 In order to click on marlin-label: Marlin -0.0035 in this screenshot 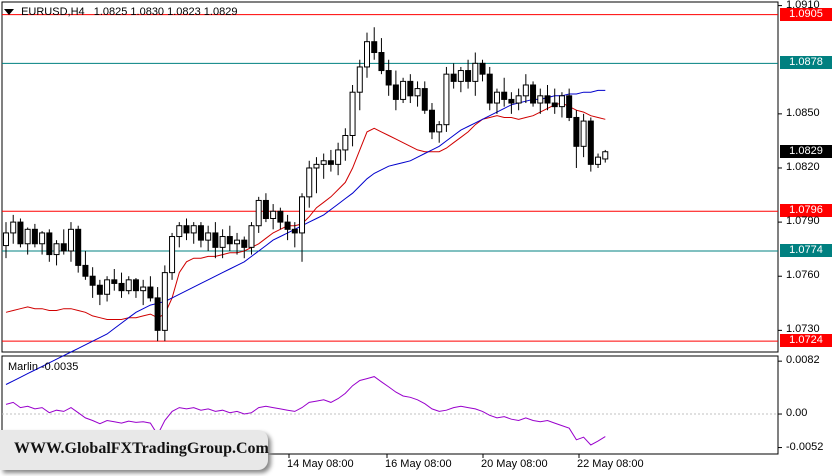, I will do `click(43, 367)`.